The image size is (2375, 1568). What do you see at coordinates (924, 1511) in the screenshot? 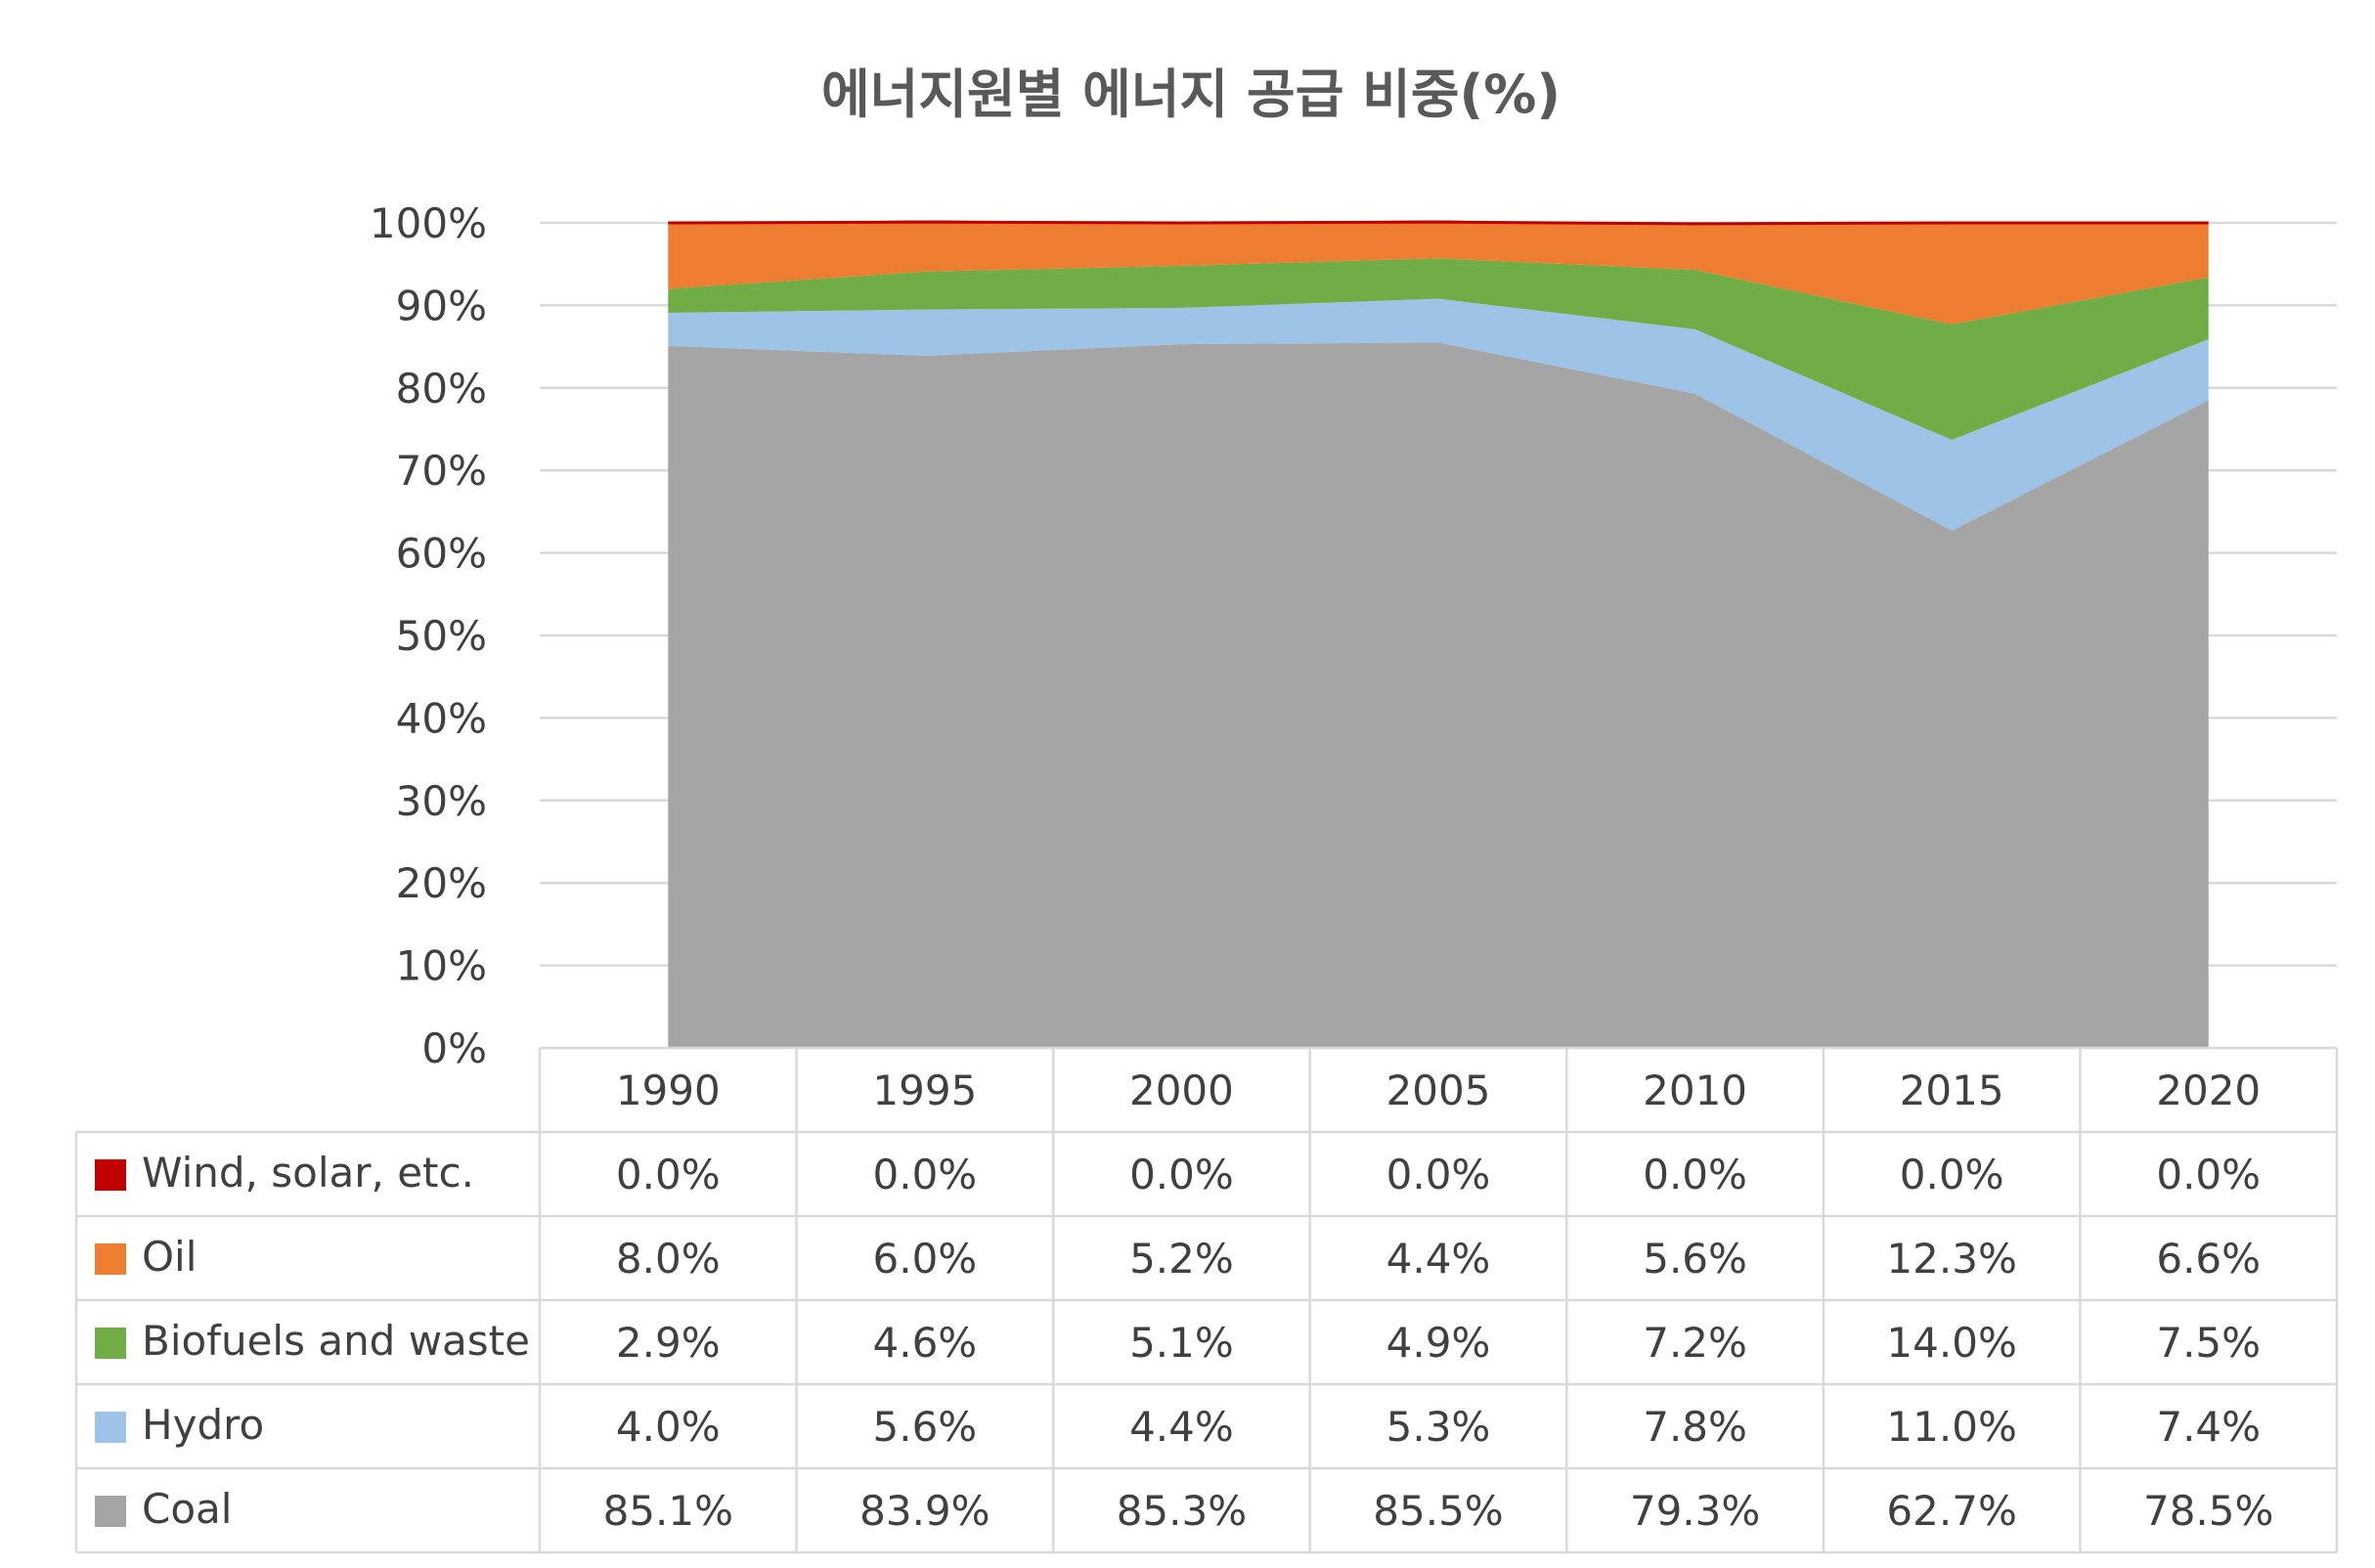
I see `table-cell: 83.9%` at bounding box center [924, 1511].